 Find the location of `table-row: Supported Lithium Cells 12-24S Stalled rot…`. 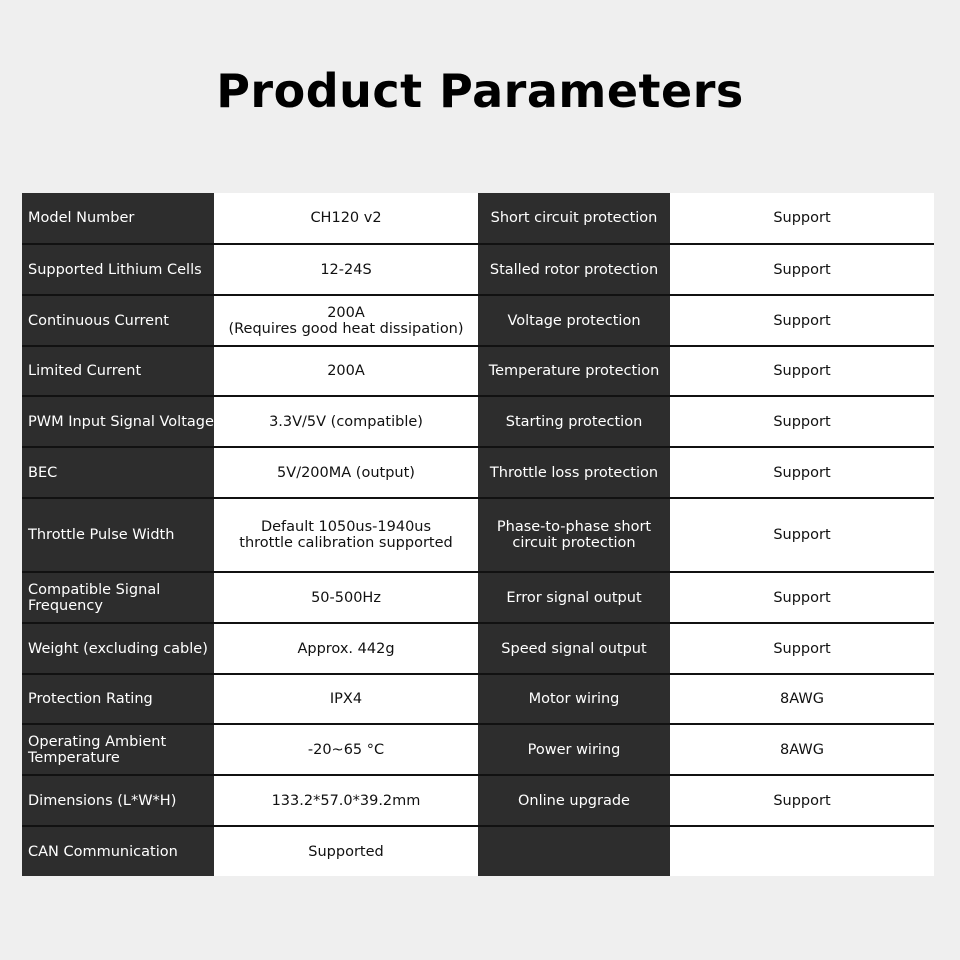

table-row: Supported Lithium Cells 12-24S Stalled rot… is located at coordinates (478, 268).